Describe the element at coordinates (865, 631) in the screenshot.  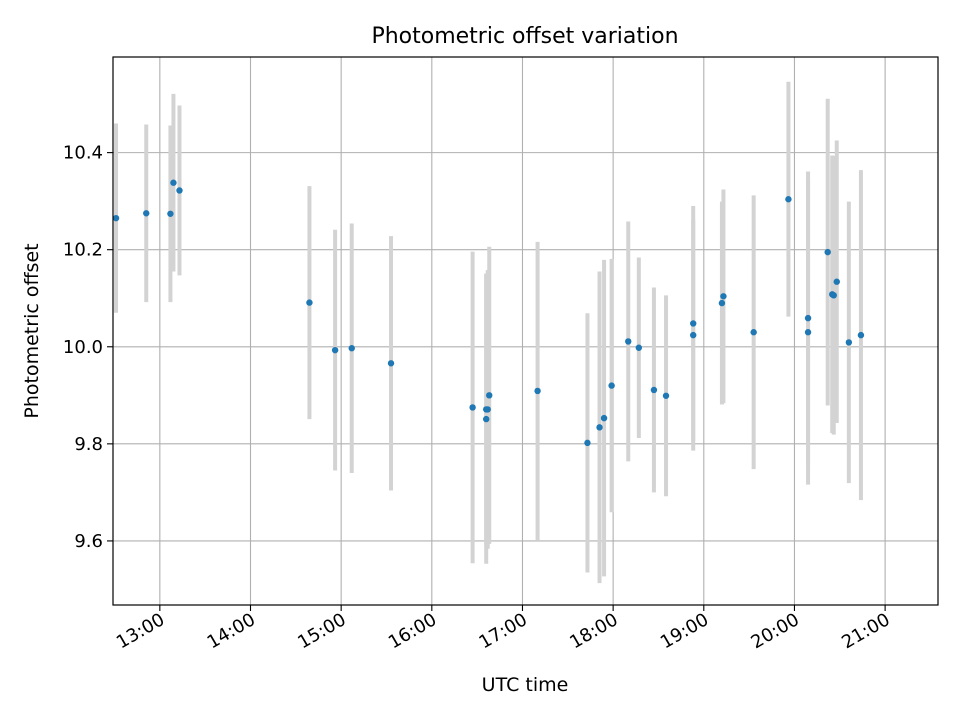
I see `x-tick-label: 21:00` at that location.